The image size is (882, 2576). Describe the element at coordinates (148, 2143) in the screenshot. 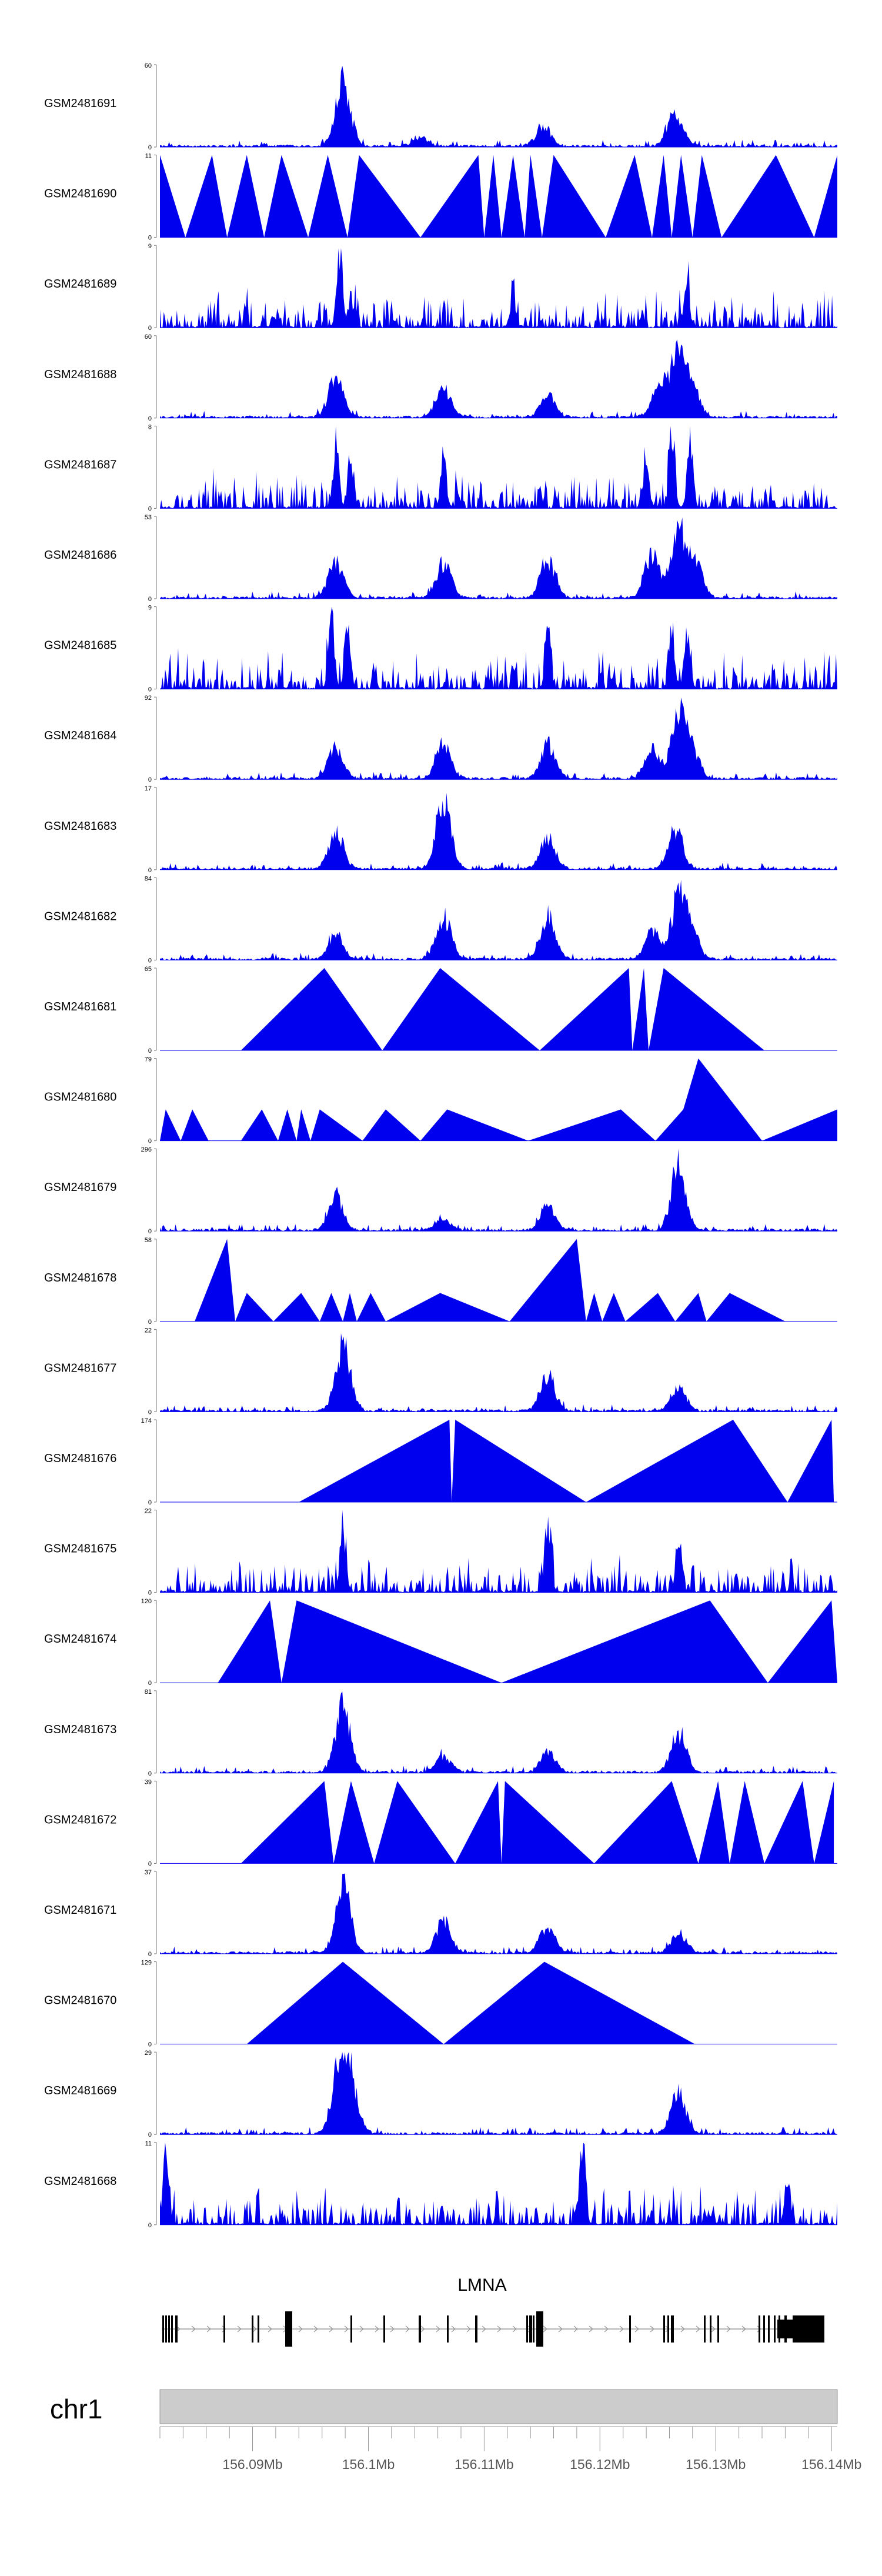

I see `y-max-label: 11` at that location.